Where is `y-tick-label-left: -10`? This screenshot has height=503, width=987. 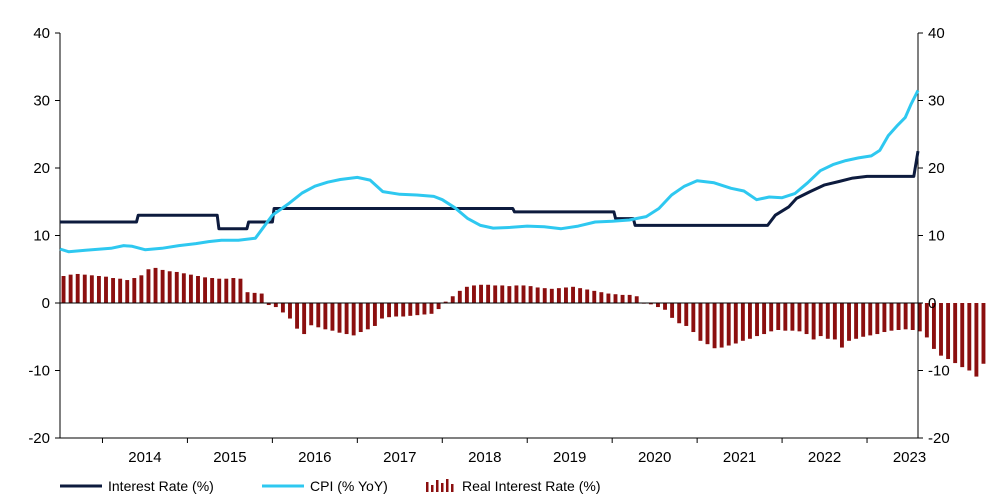 y-tick-label-left: -10 is located at coordinates (39, 371).